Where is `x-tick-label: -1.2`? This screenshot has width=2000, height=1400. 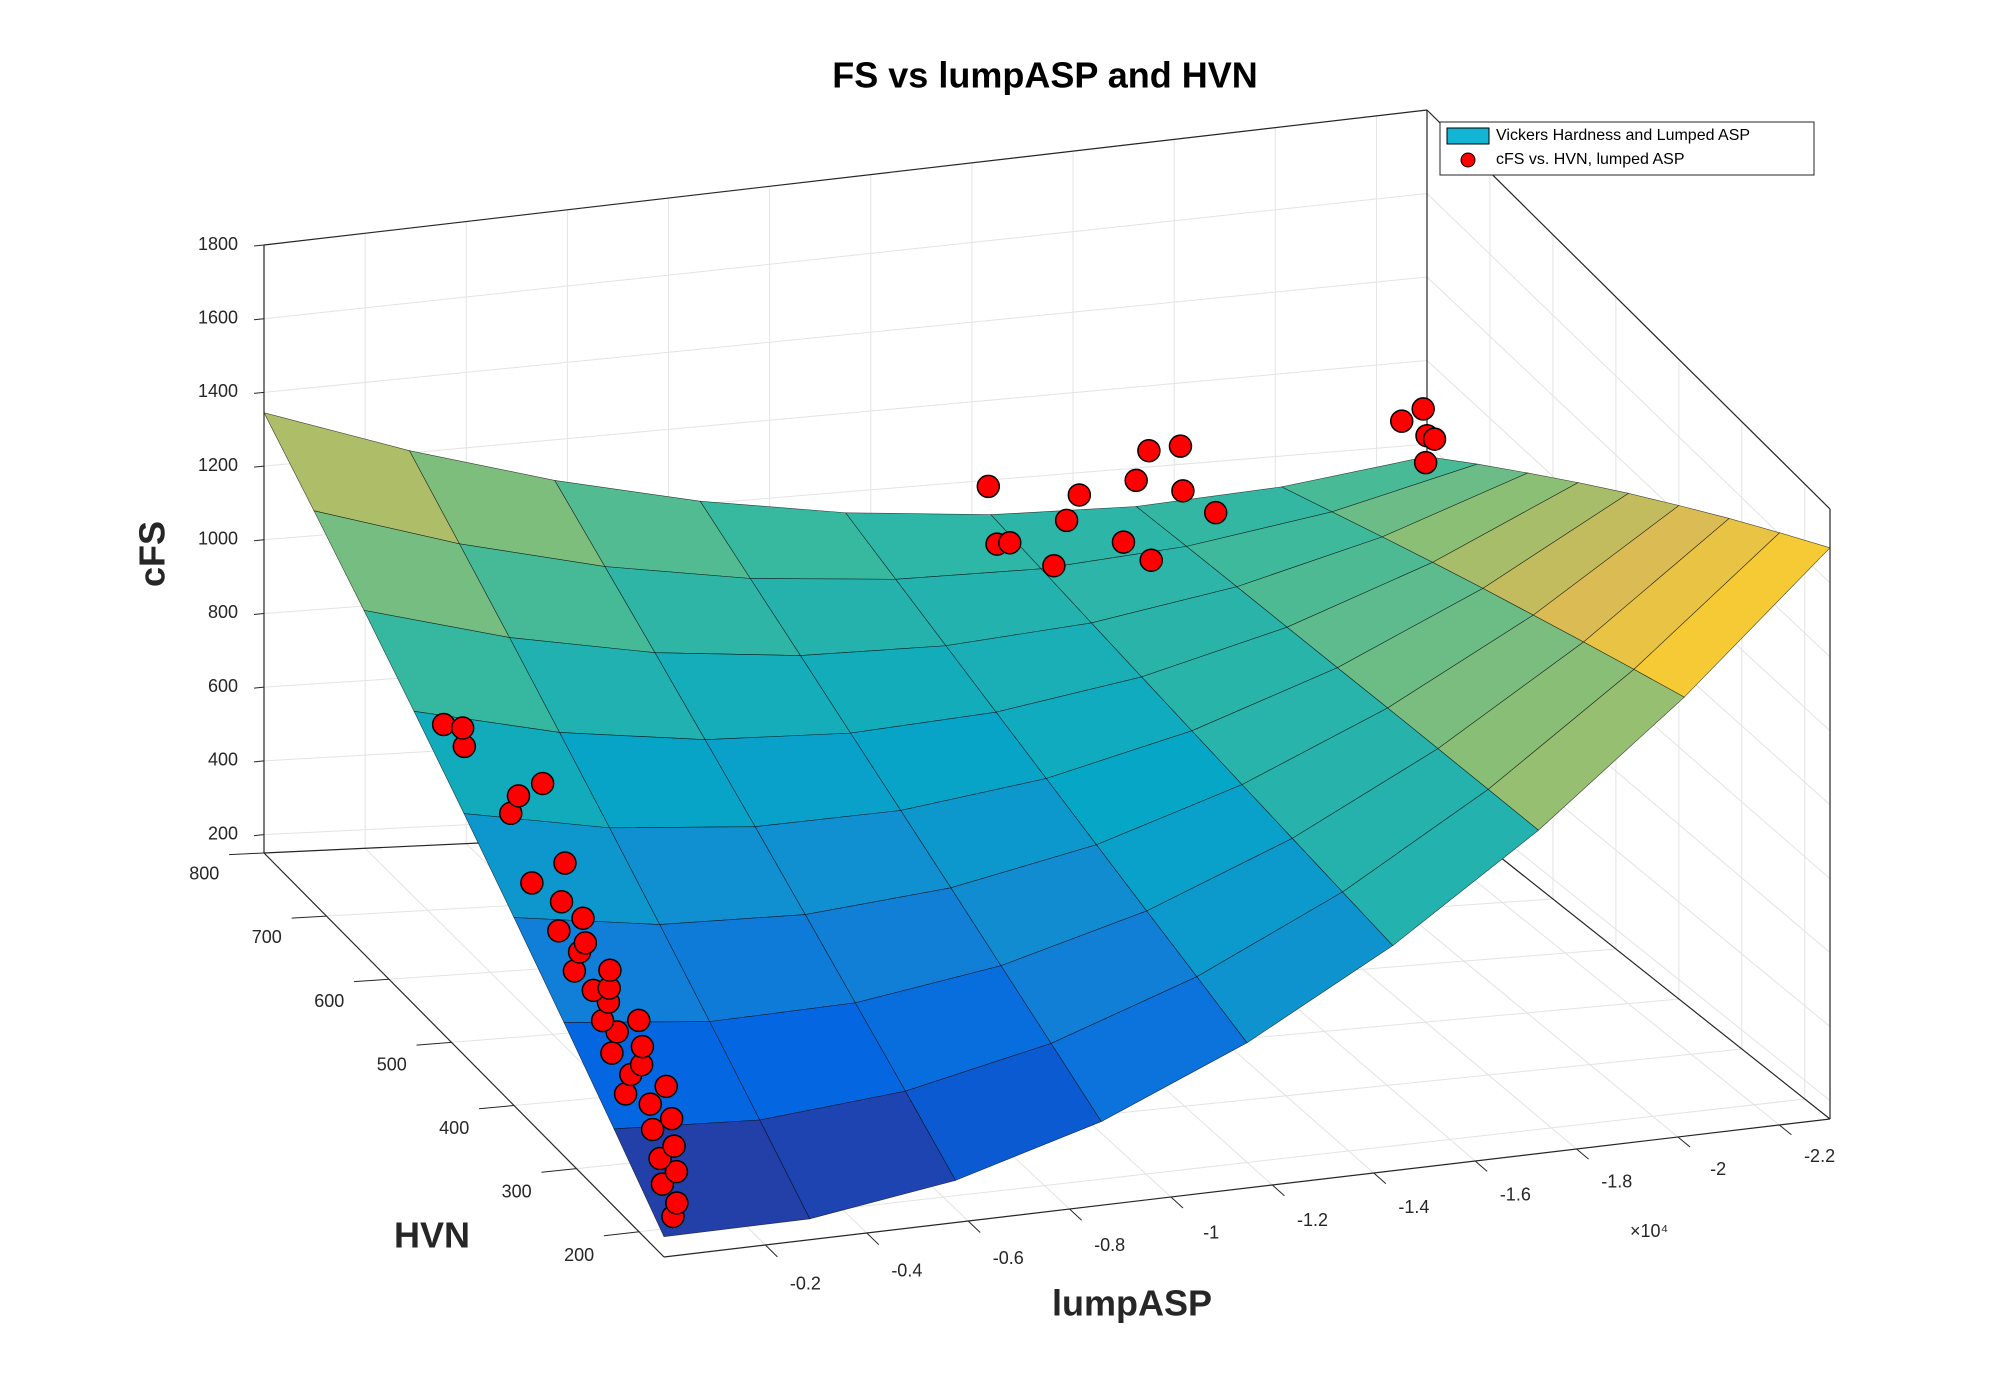 x-tick-label: -1.2 is located at coordinates (1312, 1220).